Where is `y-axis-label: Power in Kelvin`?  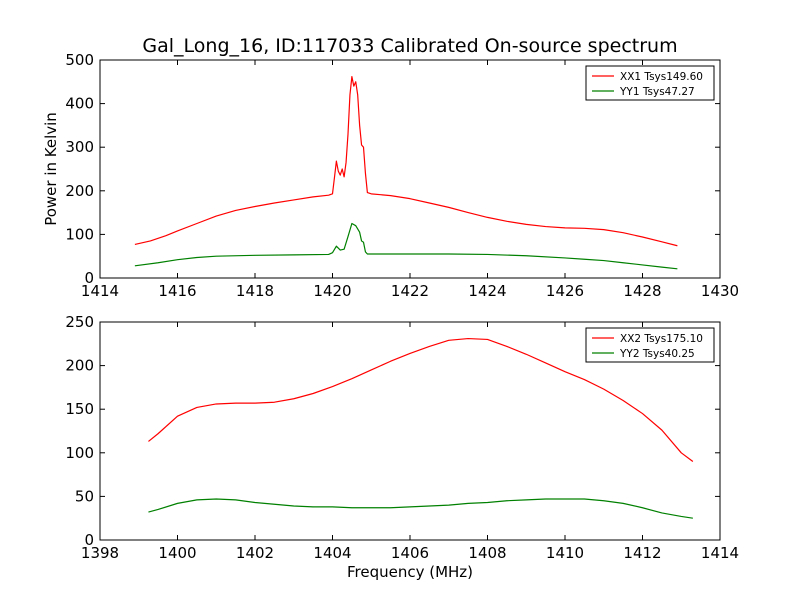
y-axis-label: Power in Kelvin is located at coordinates (51, 169).